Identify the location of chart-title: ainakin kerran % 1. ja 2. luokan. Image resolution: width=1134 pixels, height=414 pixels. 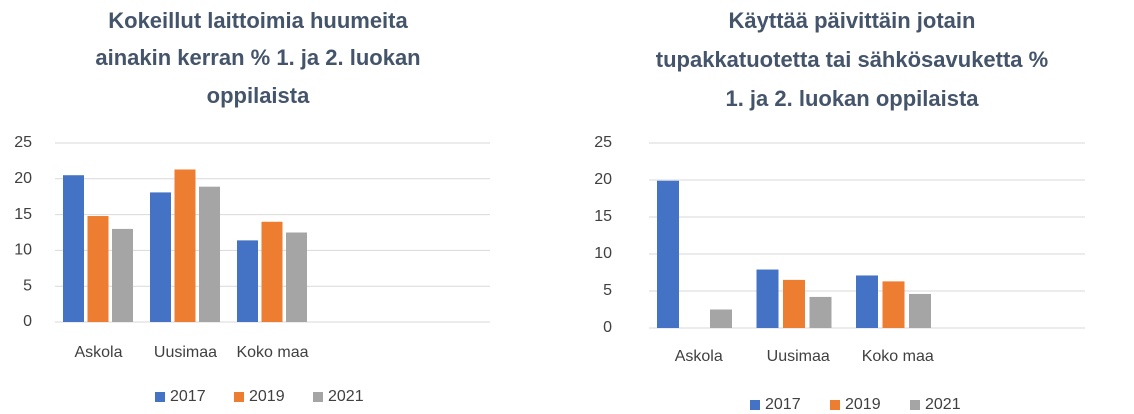
(257, 57).